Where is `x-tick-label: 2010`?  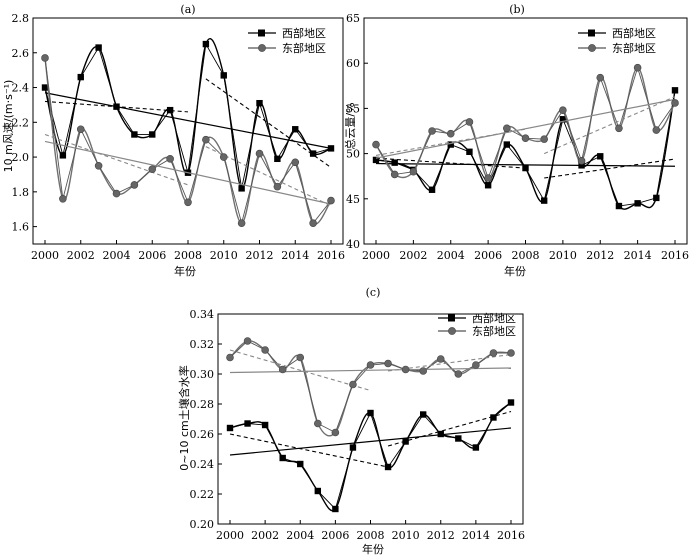
x-tick-label: 2010 is located at coordinates (224, 255).